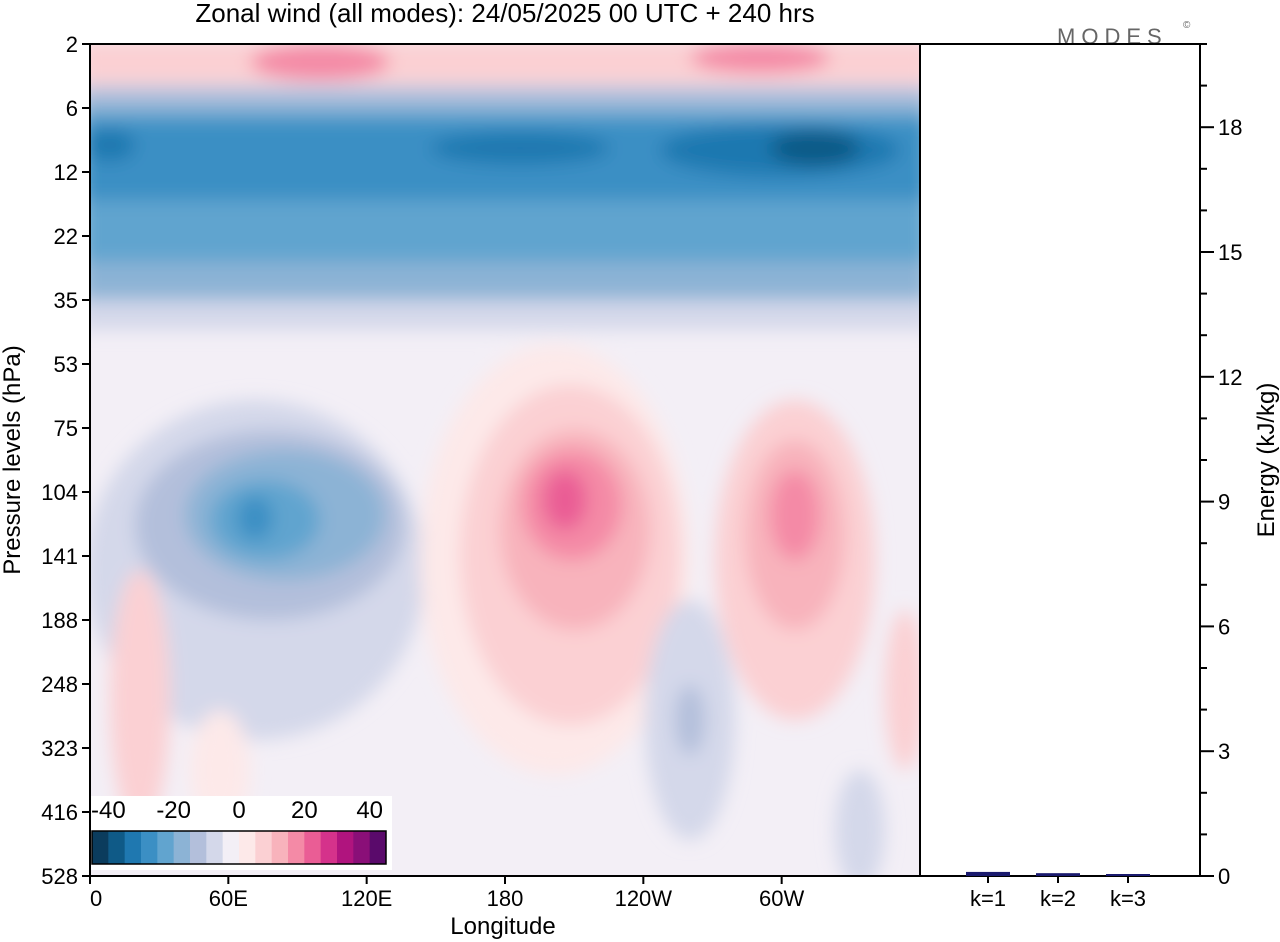 The image size is (1280, 942). I want to click on y-tick-label: 53, so click(66, 364).